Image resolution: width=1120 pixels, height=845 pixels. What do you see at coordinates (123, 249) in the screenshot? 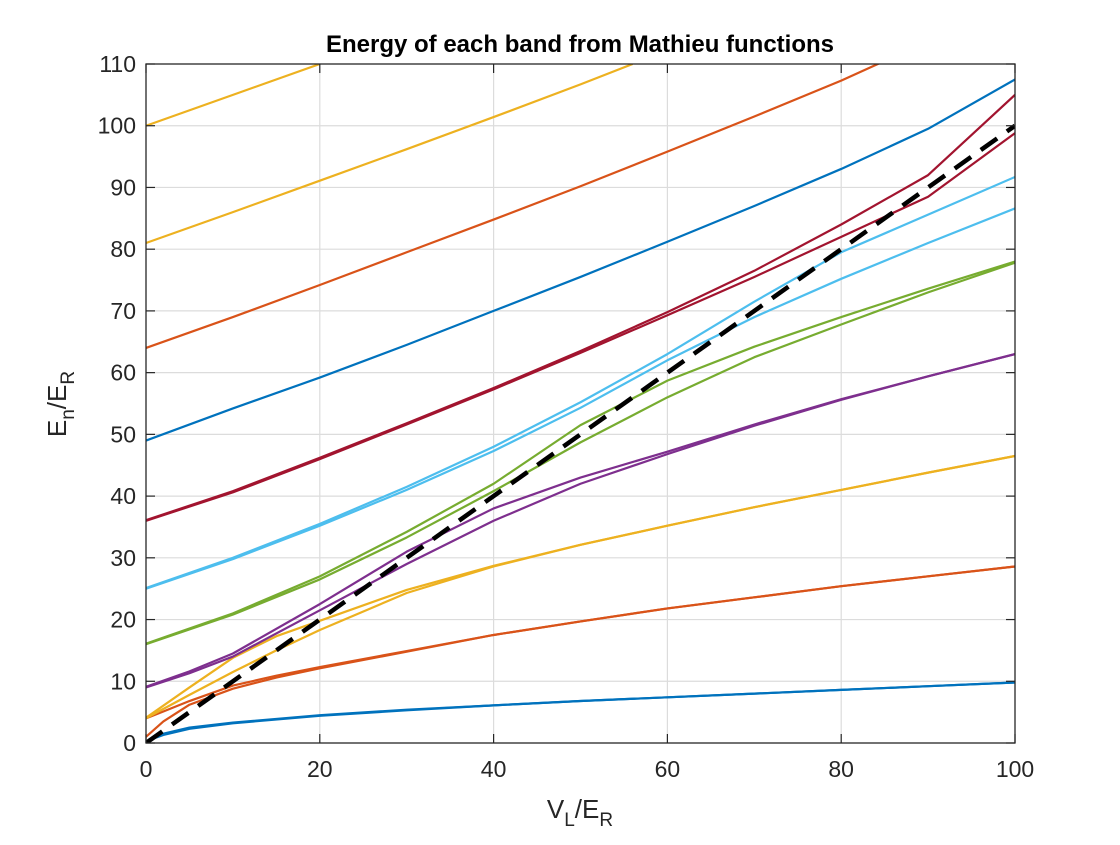
I see `y-tick-label: 80` at bounding box center [123, 249].